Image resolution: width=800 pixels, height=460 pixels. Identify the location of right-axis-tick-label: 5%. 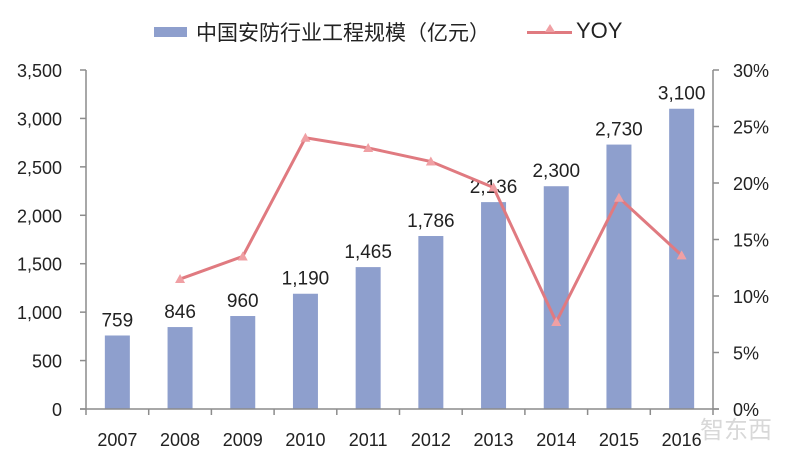
(746, 354).